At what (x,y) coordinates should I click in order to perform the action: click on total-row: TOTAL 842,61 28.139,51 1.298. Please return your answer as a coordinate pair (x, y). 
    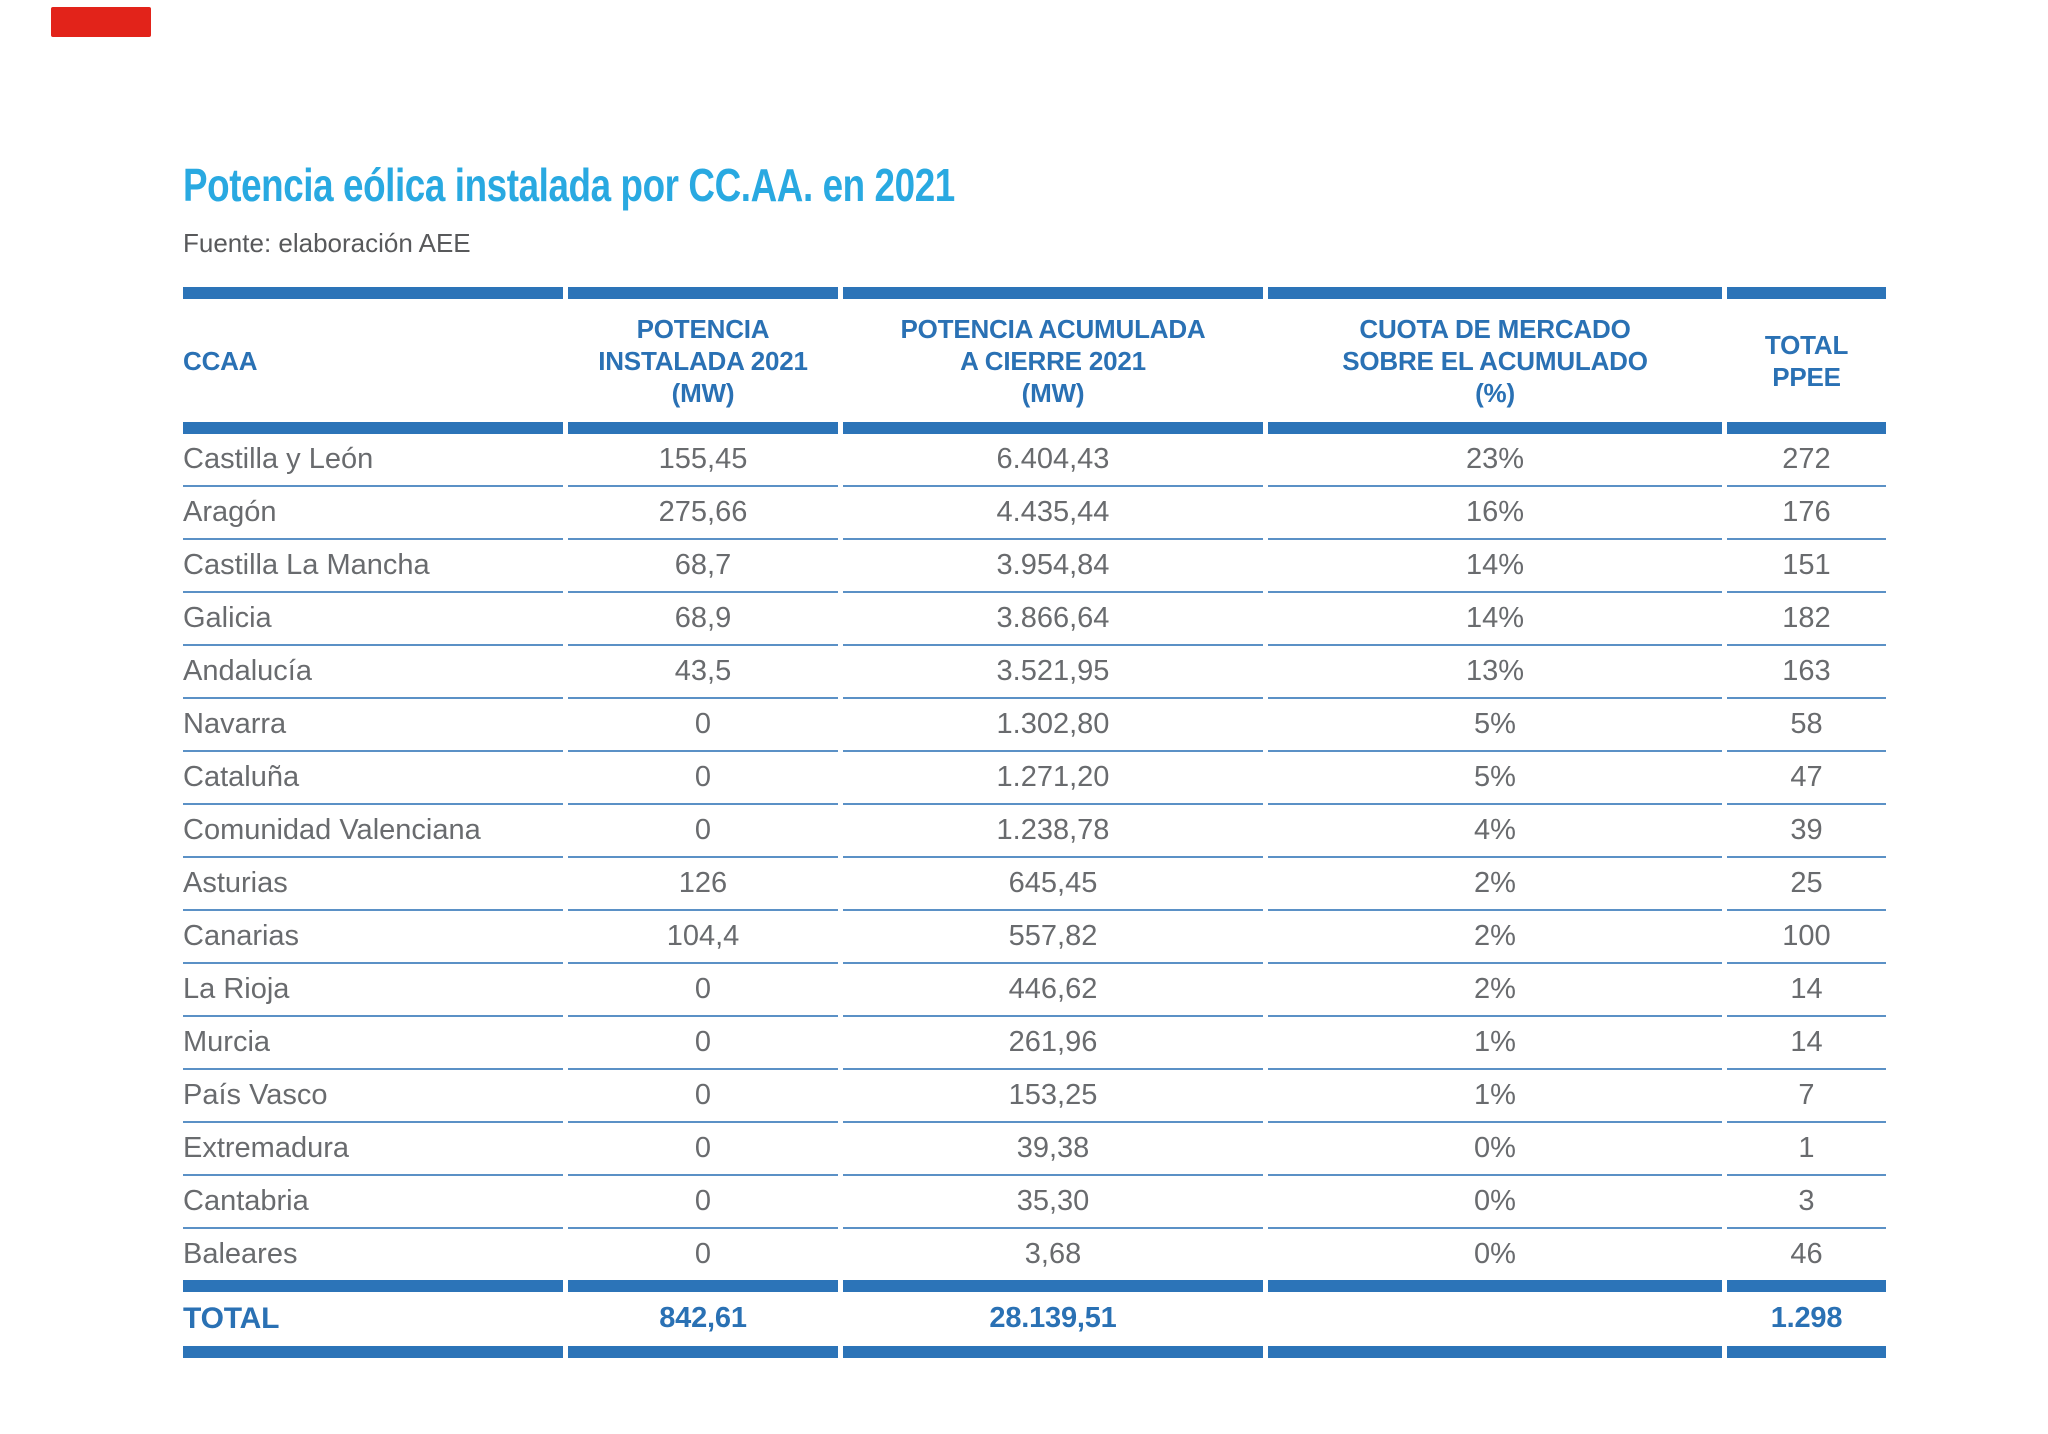
    Looking at the image, I should click on (1034, 1319).